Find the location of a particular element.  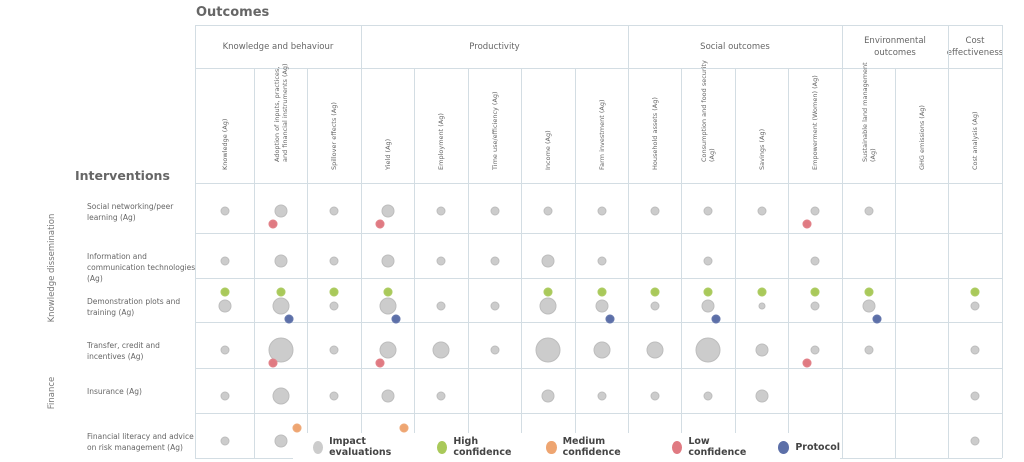

row-label: Insurance (Ag) is located at coordinates (114, 391).